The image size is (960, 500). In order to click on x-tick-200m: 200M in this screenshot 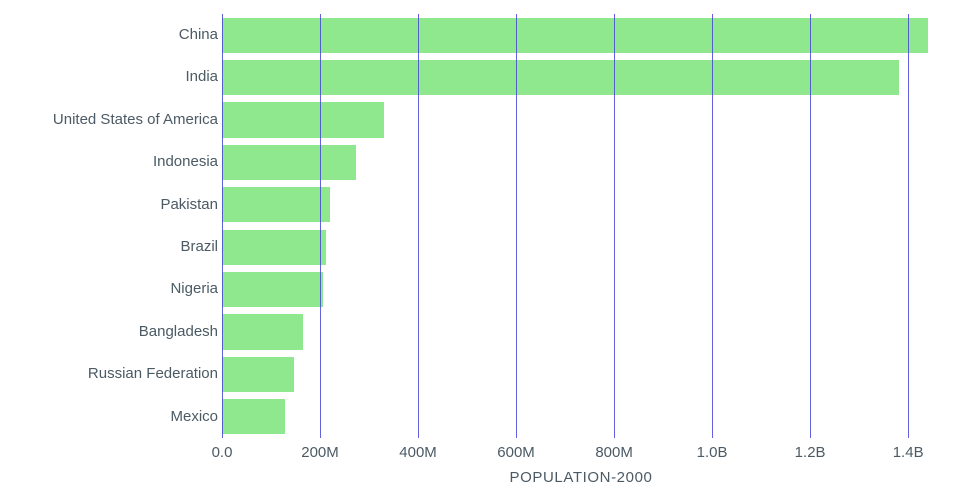, I will do `click(320, 452)`.